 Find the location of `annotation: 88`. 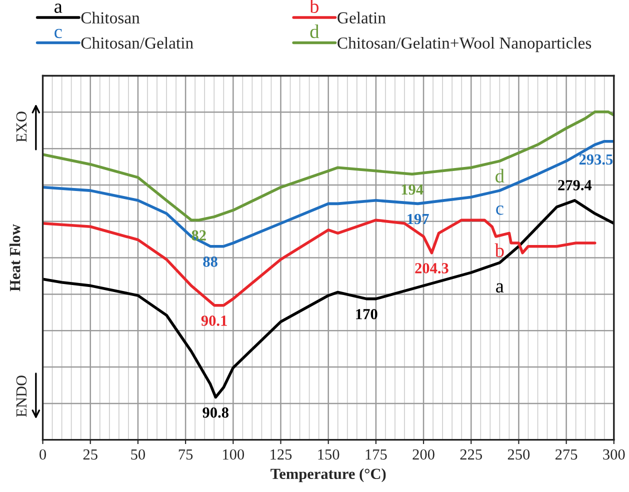

annotation: 88 is located at coordinates (210, 261).